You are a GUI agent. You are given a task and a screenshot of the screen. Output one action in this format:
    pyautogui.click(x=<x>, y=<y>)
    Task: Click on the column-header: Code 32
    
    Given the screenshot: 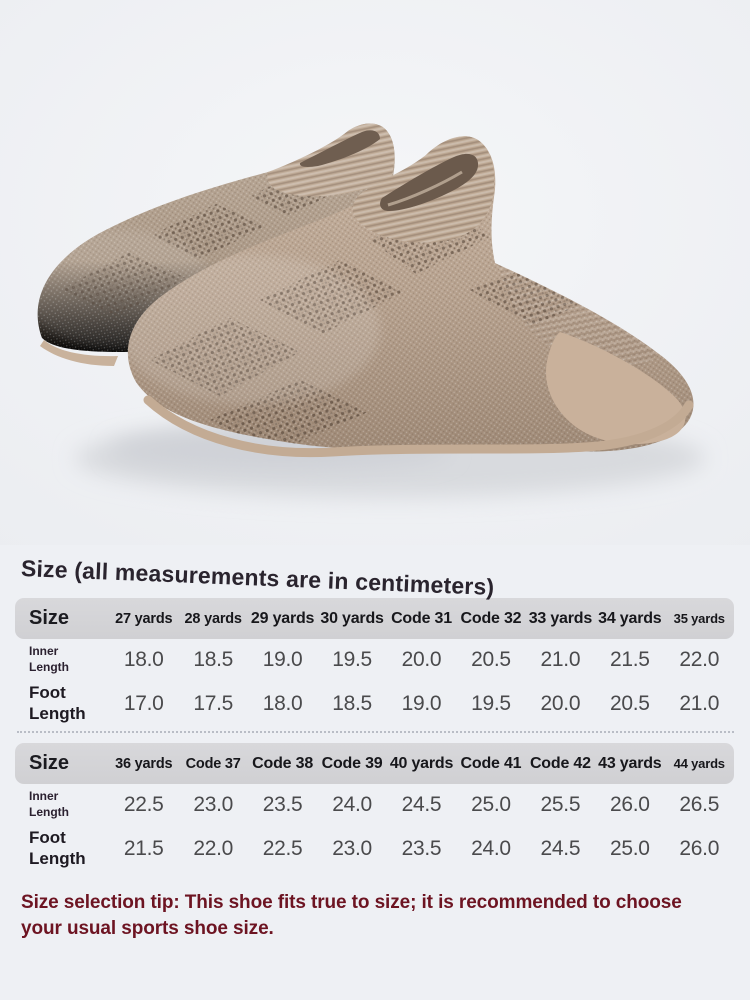 What is the action you would take?
    pyautogui.click(x=491, y=618)
    